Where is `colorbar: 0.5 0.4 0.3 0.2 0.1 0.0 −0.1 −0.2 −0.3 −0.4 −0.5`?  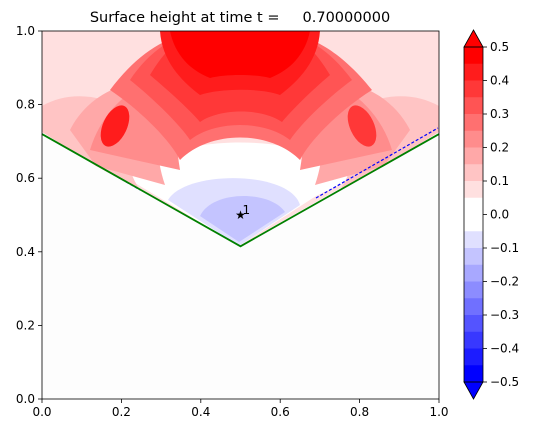 colorbar: 0.5 0.4 0.3 0.2 0.1 0.0 −0.1 −0.2 −0.3 −0.4 −0.5 is located at coordinates (491, 214).